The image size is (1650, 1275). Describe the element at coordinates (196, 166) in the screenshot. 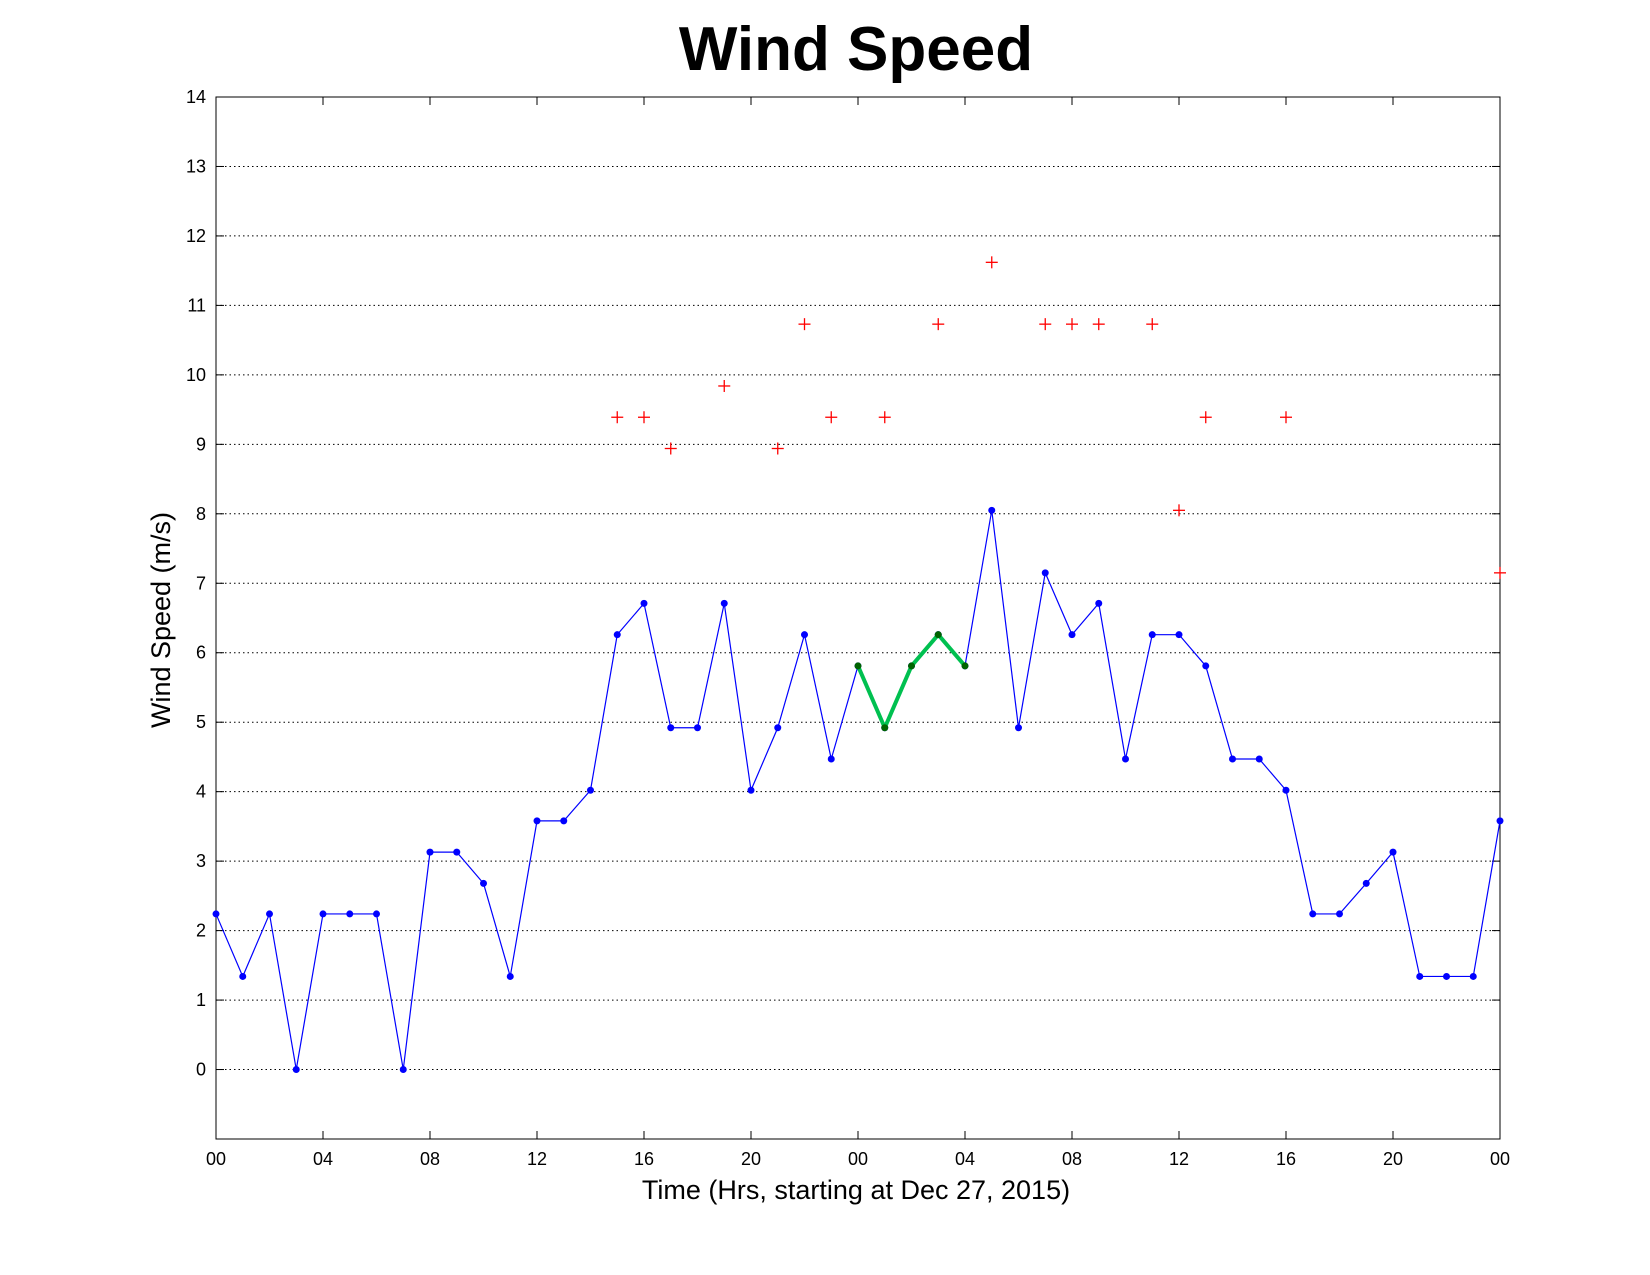

I see `y-tick-label: 13` at that location.